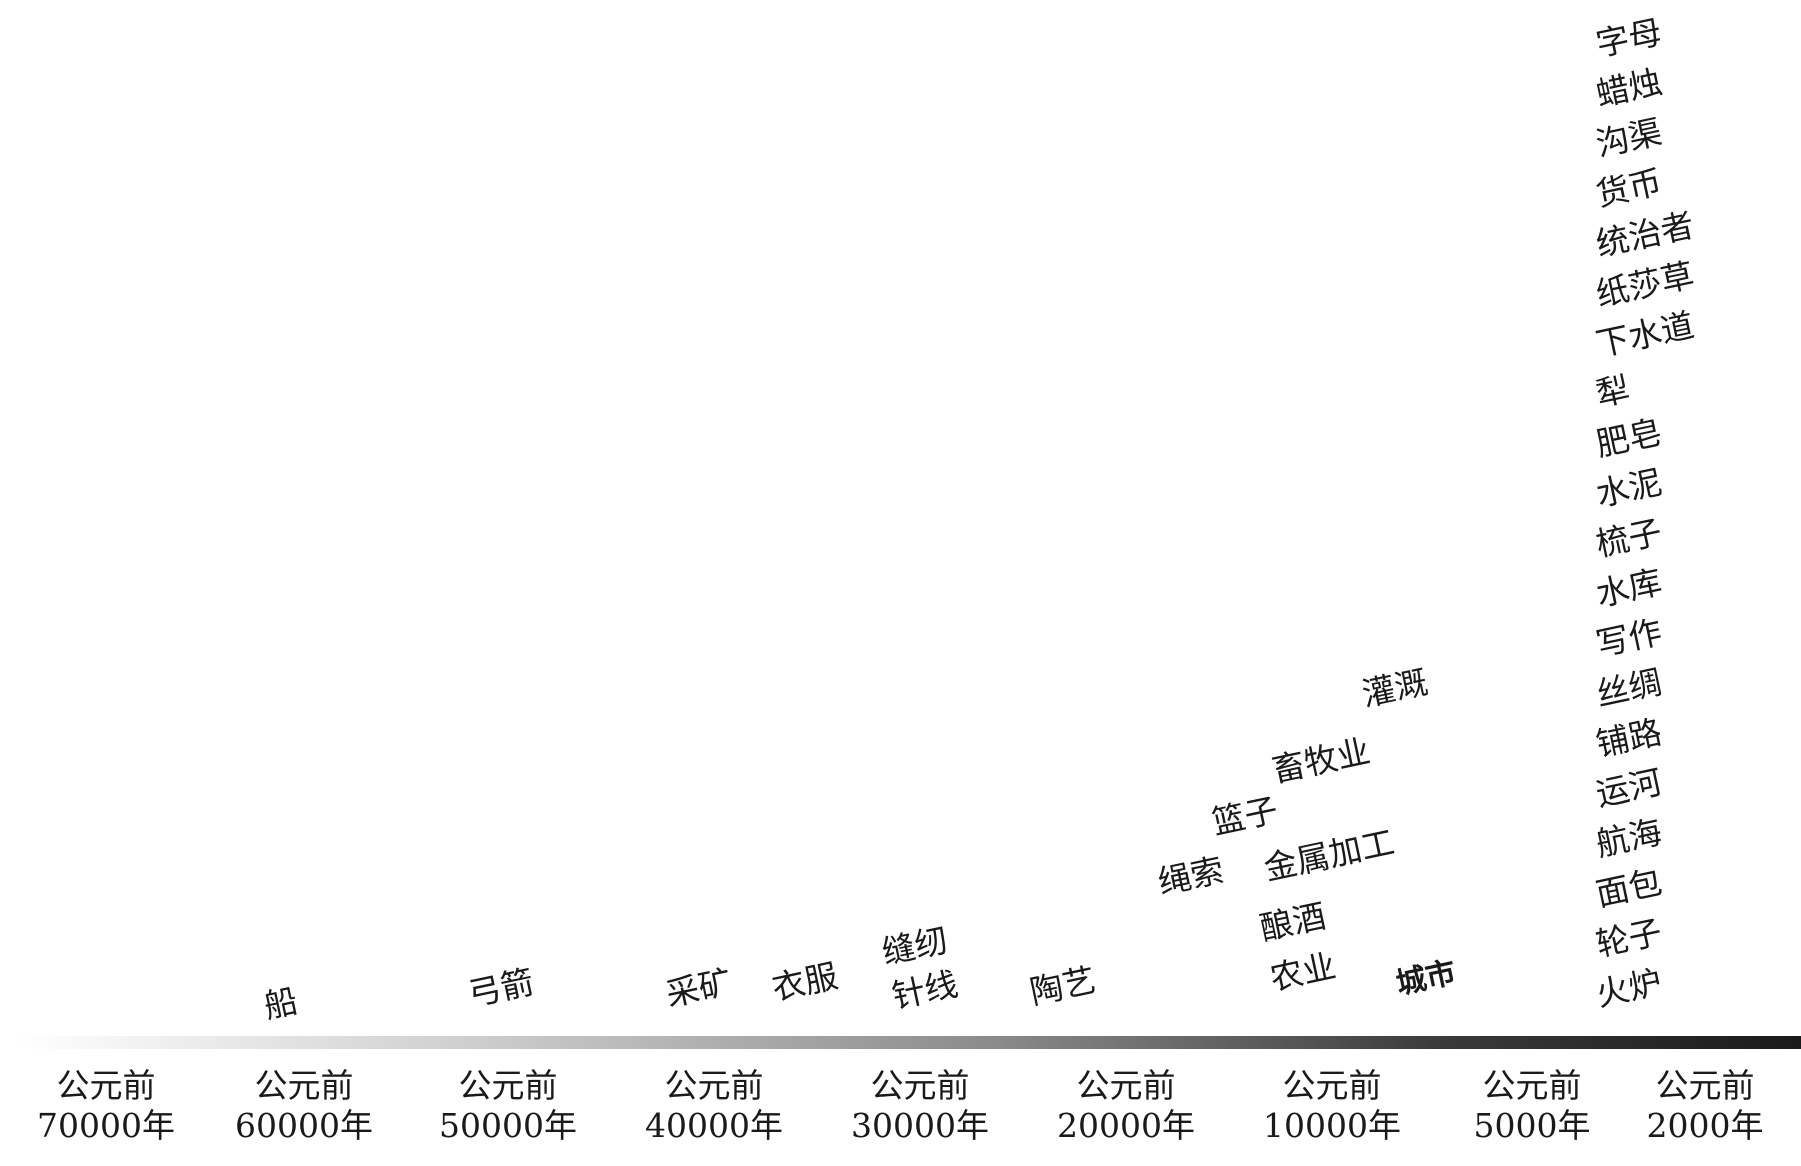 Image resolution: width=1801 pixels, height=1166 pixels. Describe the element at coordinates (1629, 488) in the screenshot. I see `stack-item-cement: 水泥` at that location.